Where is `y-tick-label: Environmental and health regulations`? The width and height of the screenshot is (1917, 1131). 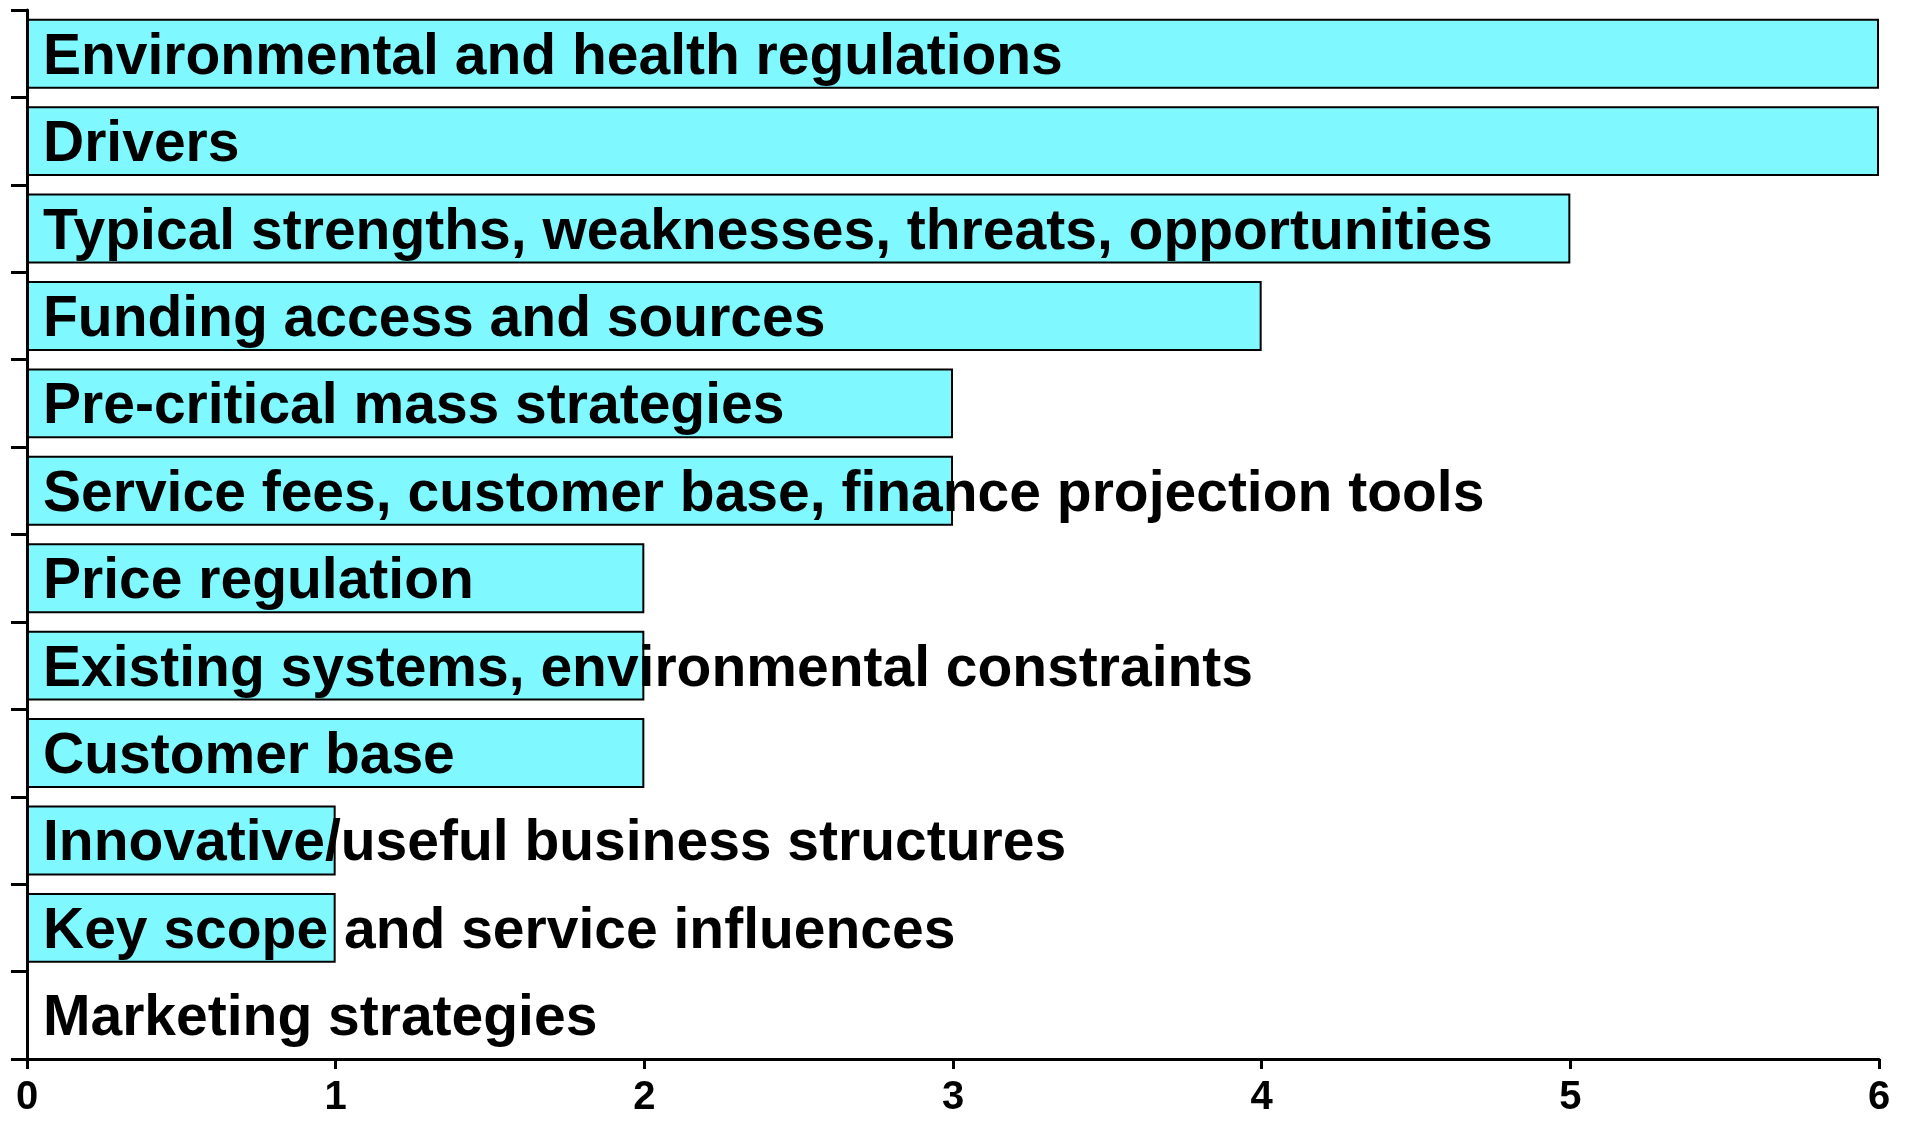
y-tick-label: Environmental and health regulations is located at coordinates (553, 53).